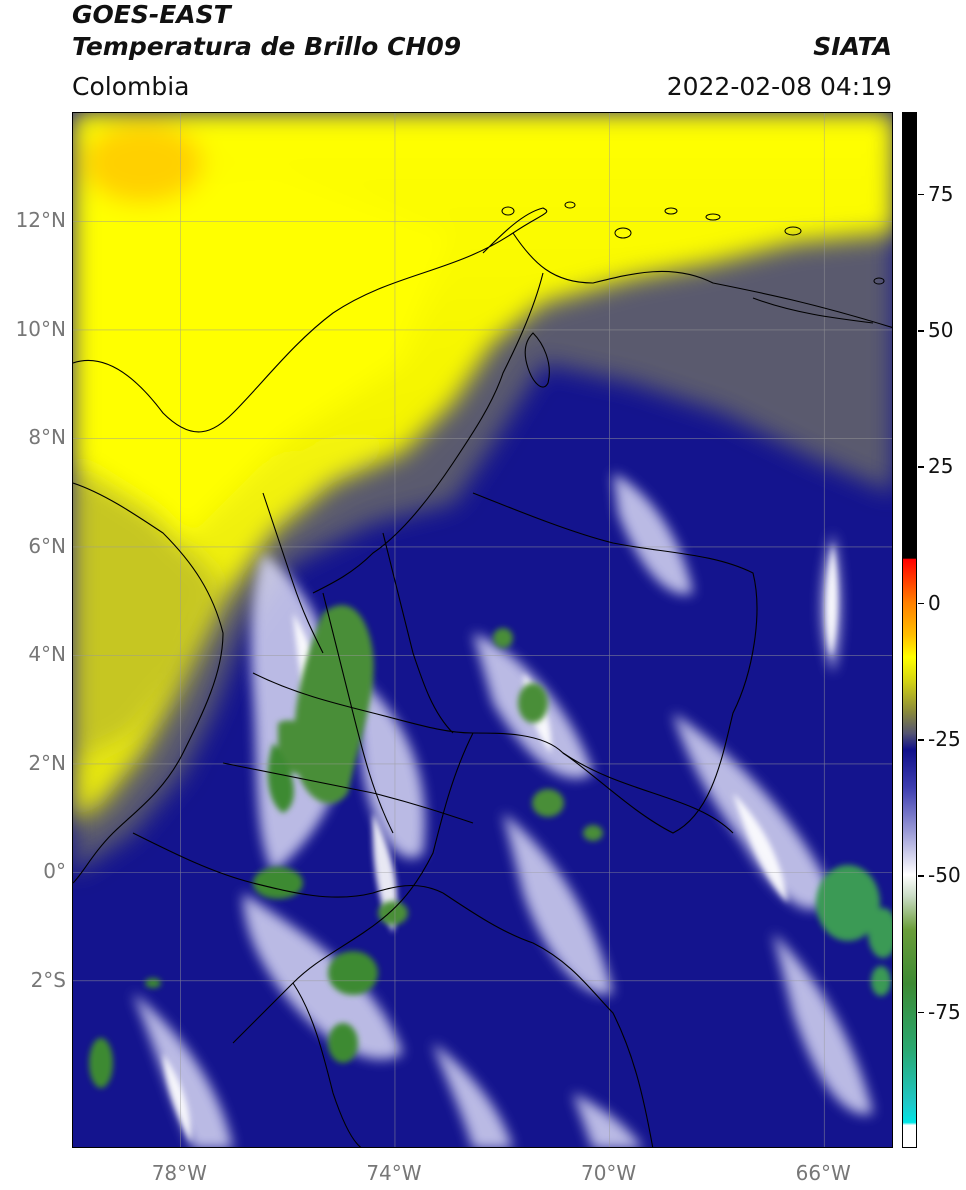  What do you see at coordinates (47, 437) in the screenshot?
I see `lat-tick-label: 8°N` at bounding box center [47, 437].